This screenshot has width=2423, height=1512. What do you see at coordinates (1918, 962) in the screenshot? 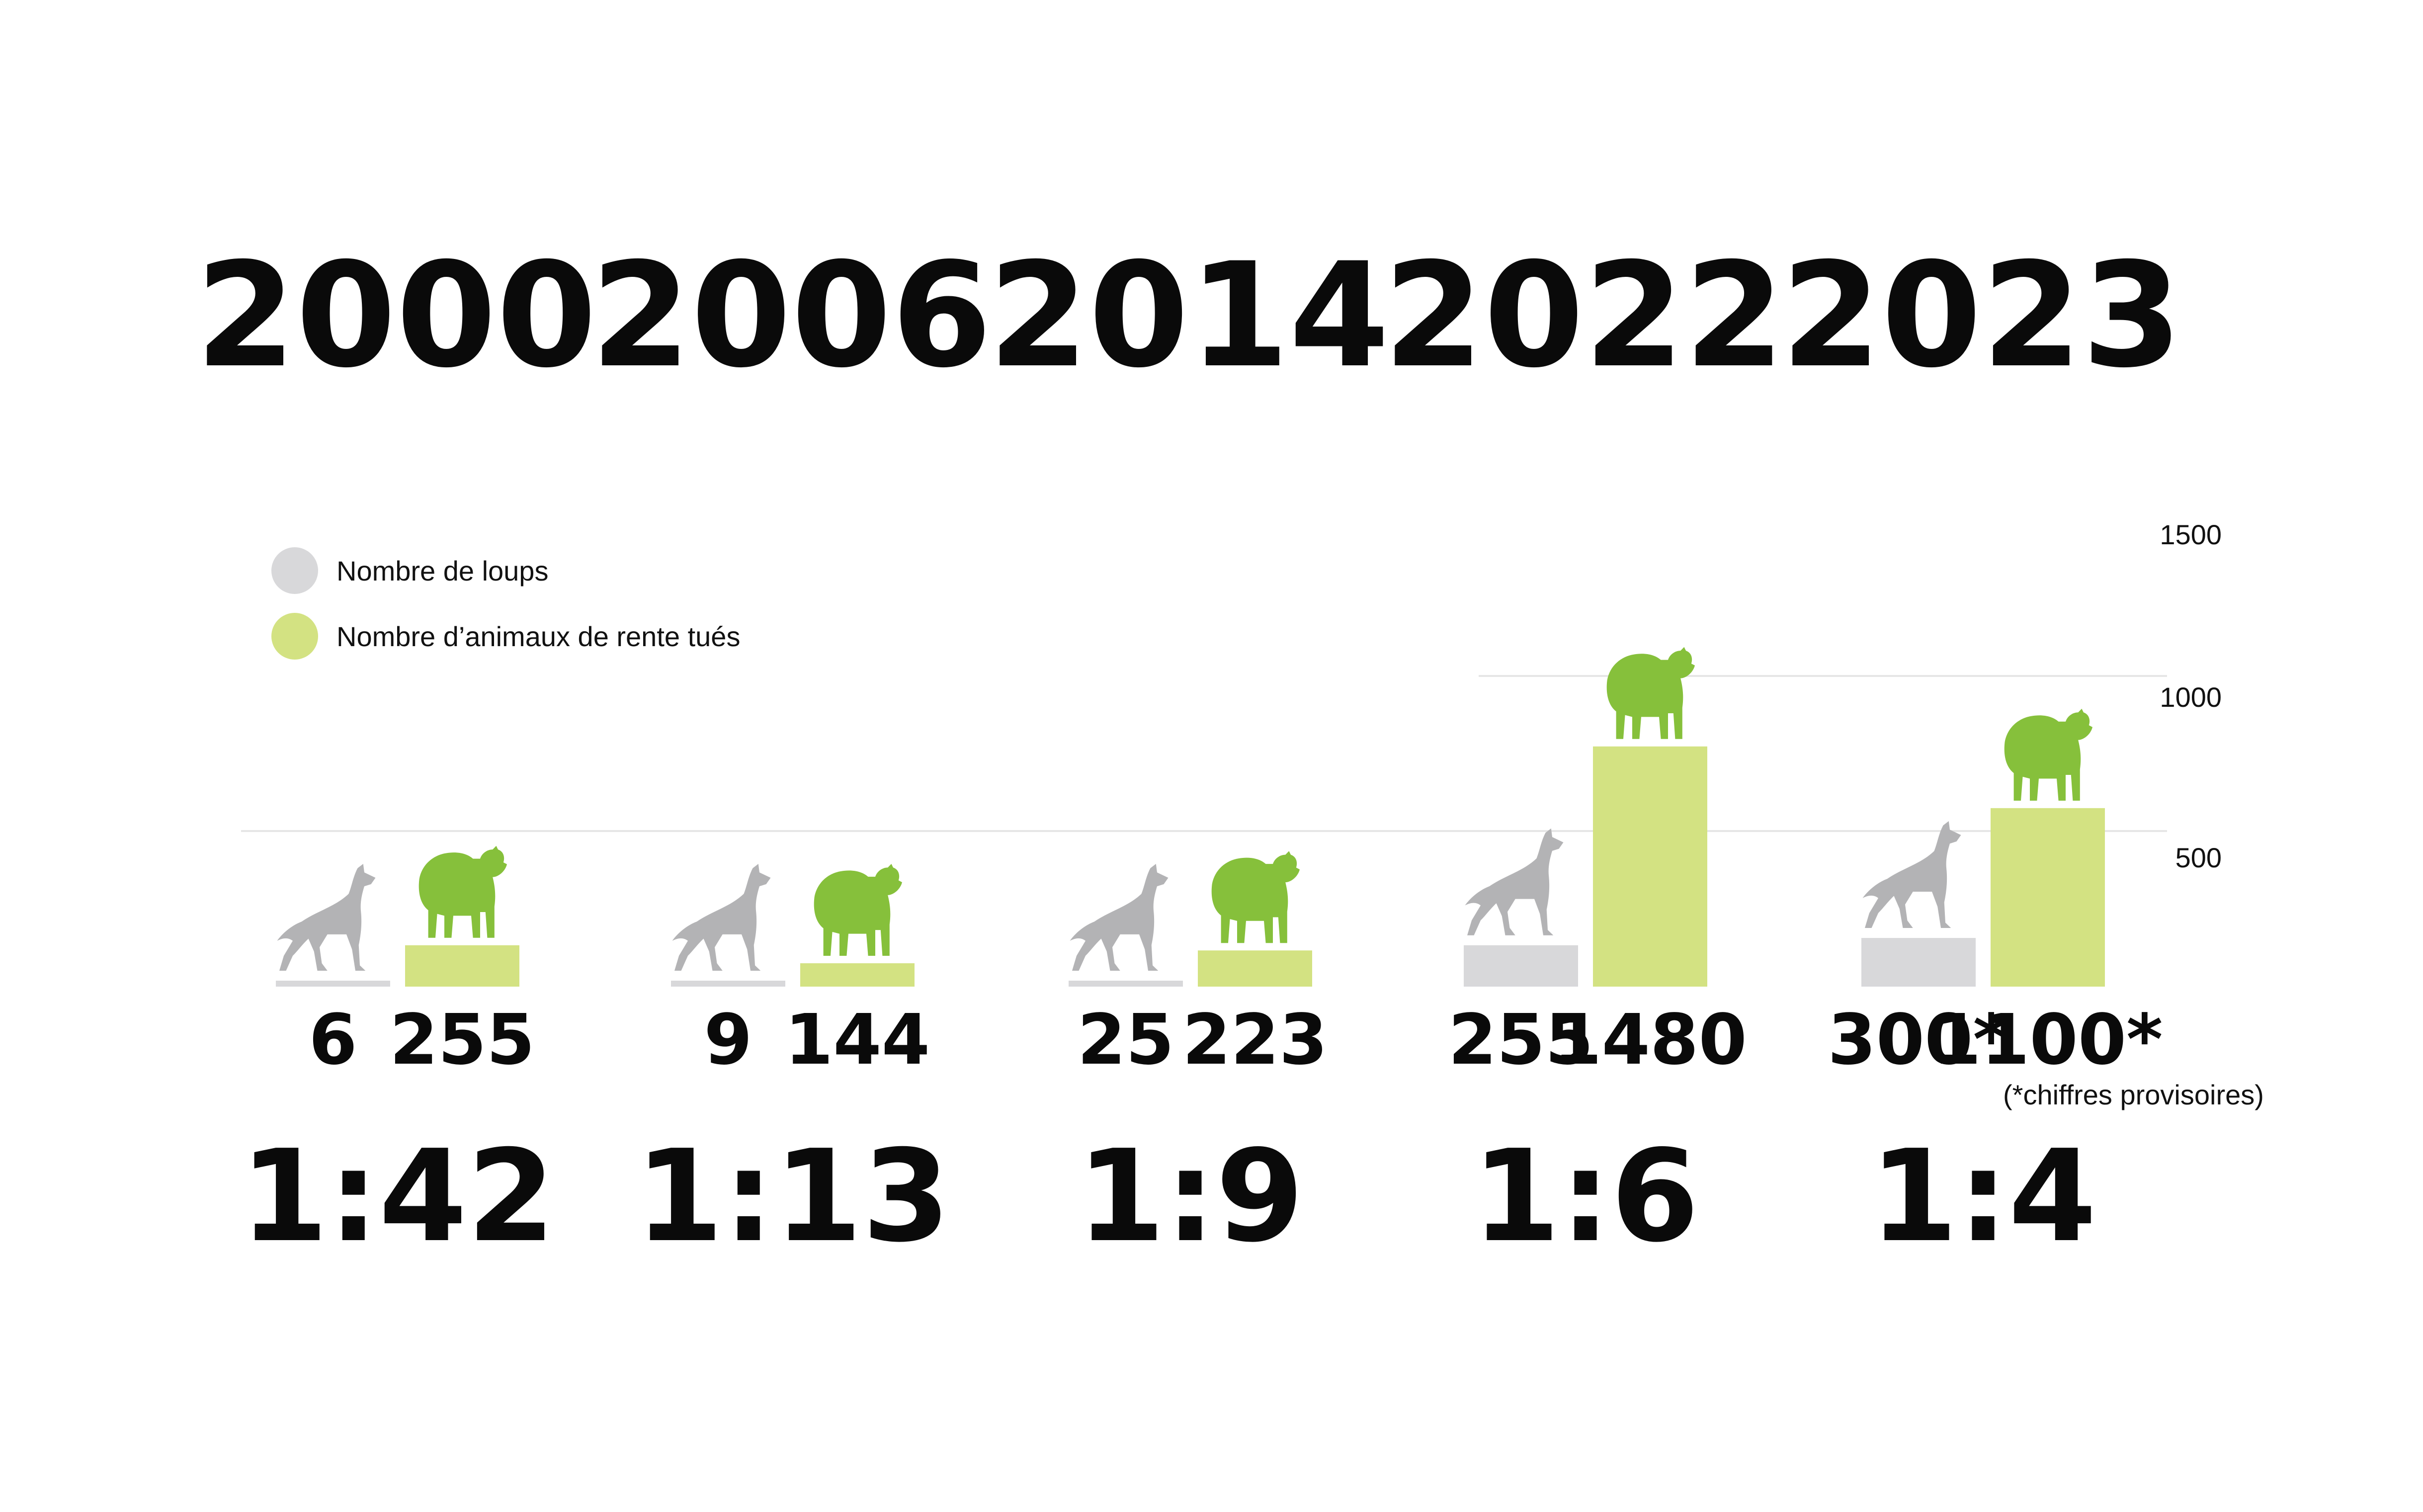
I see `bar-wolves-2023` at bounding box center [1918, 962].